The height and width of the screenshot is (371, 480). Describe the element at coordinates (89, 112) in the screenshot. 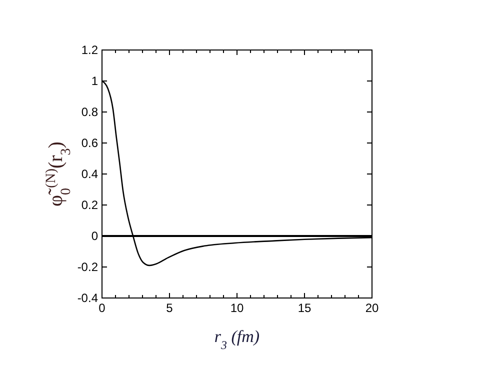

I see `y-tick-label: 0.8` at that location.